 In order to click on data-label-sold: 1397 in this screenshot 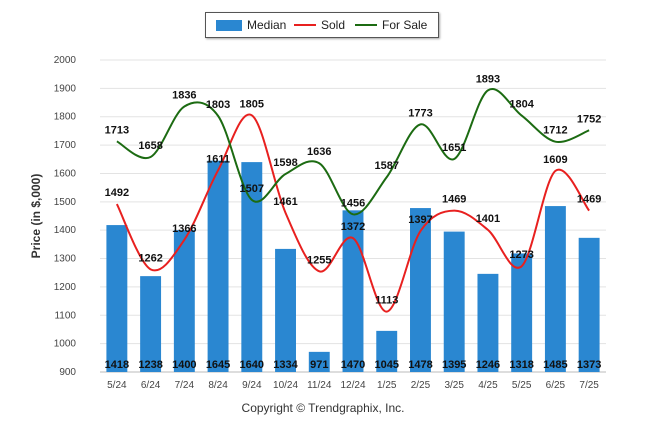, I will do `click(420, 220)`.